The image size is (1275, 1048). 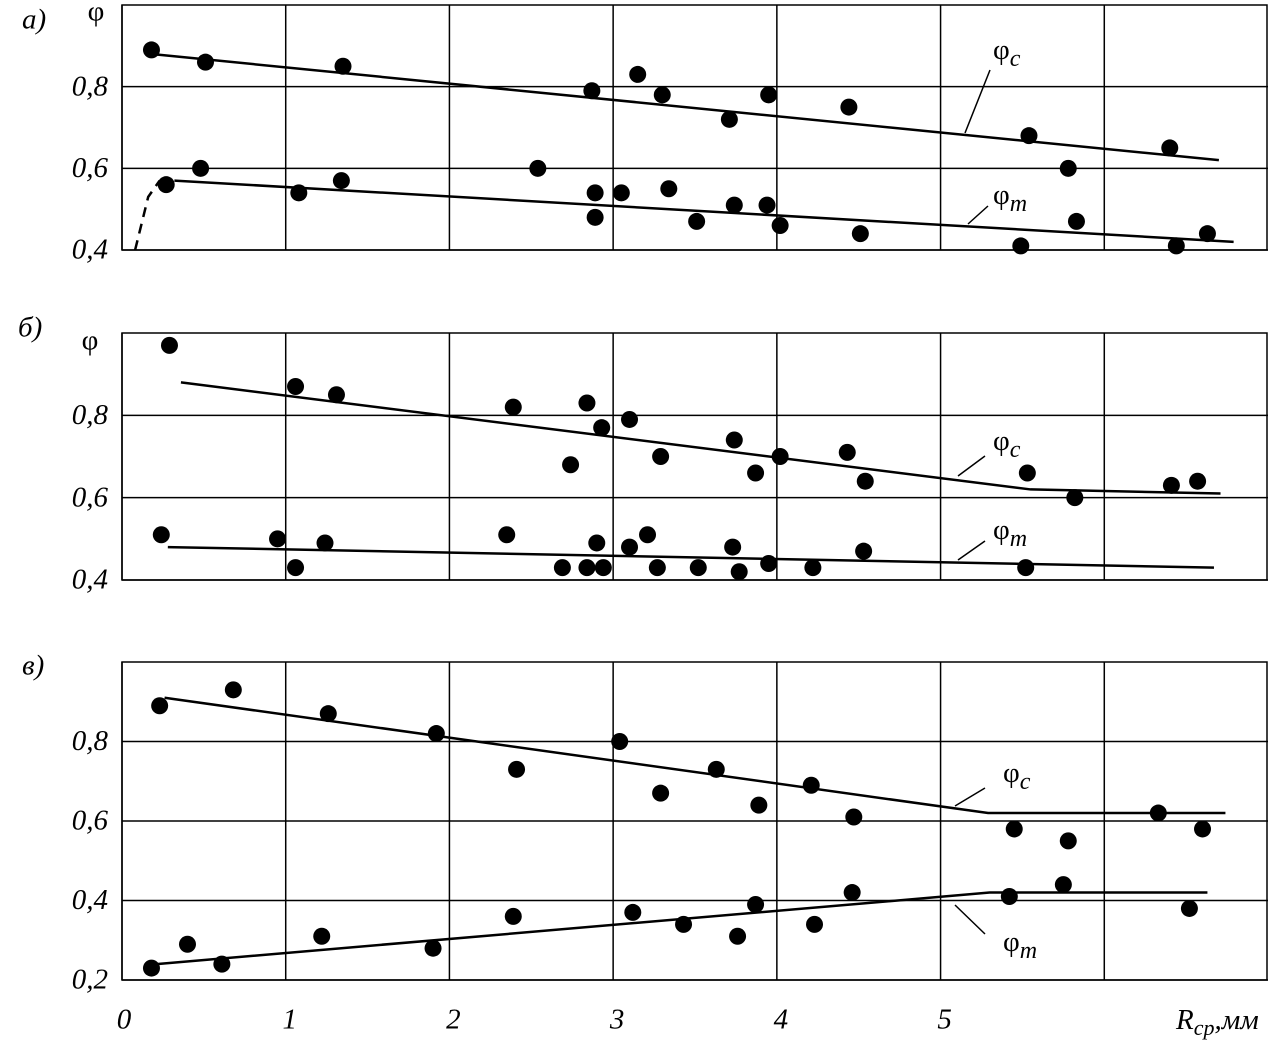 I want to click on x-tick-label: 5, so click(x=944, y=1020).